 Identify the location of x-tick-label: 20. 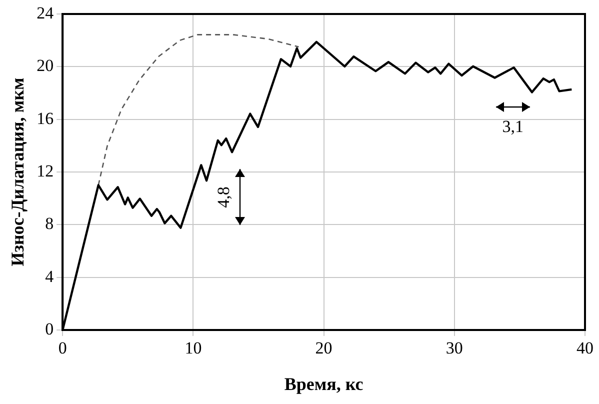
(323, 348).